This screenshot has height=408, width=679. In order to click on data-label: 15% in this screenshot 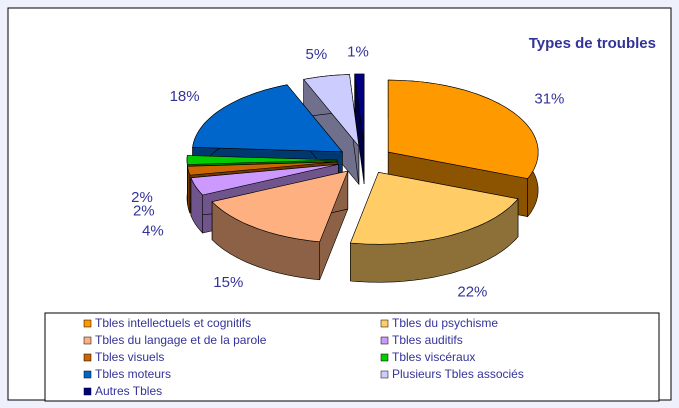, I will do `click(228, 282)`.